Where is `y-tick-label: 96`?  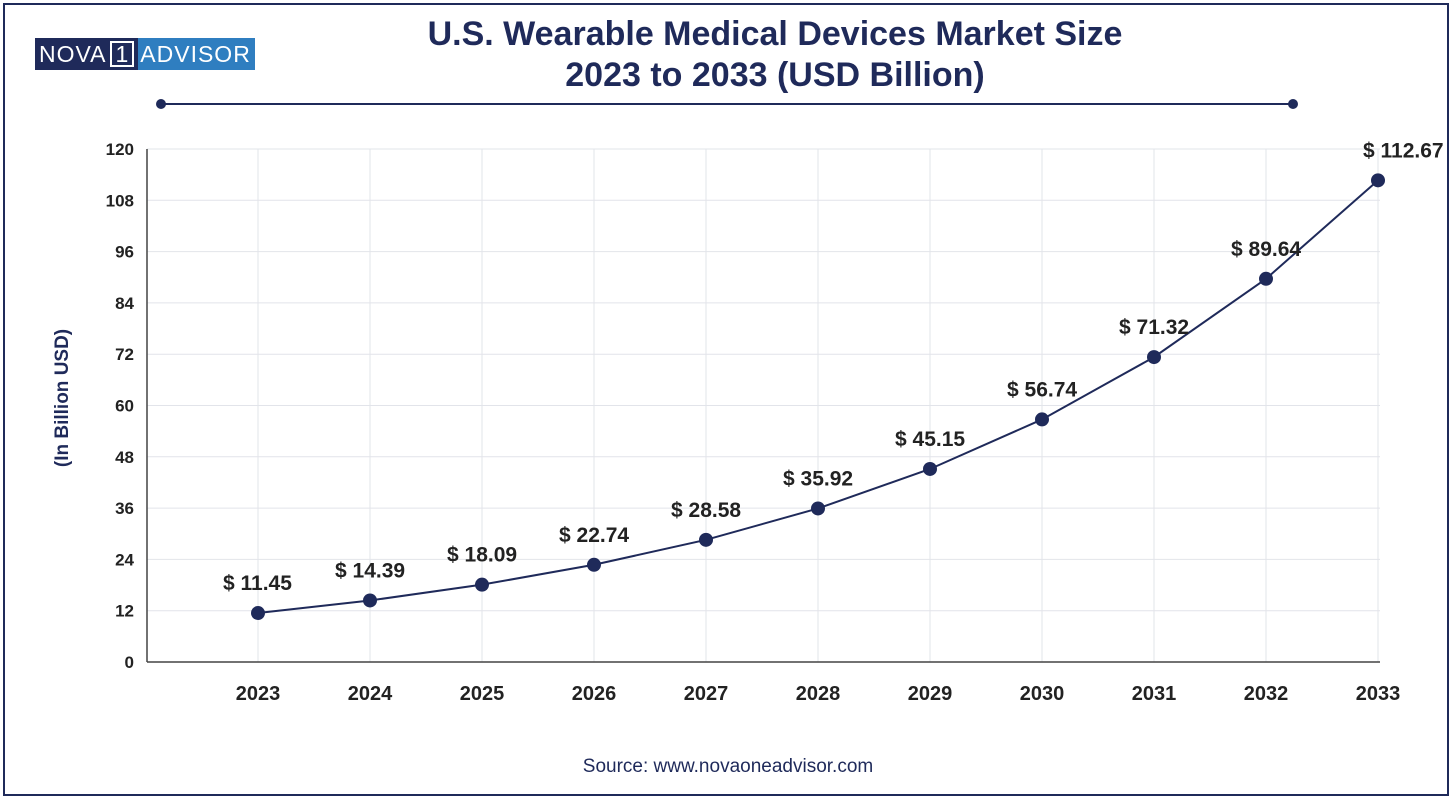
y-tick-label: 96 is located at coordinates (124, 252).